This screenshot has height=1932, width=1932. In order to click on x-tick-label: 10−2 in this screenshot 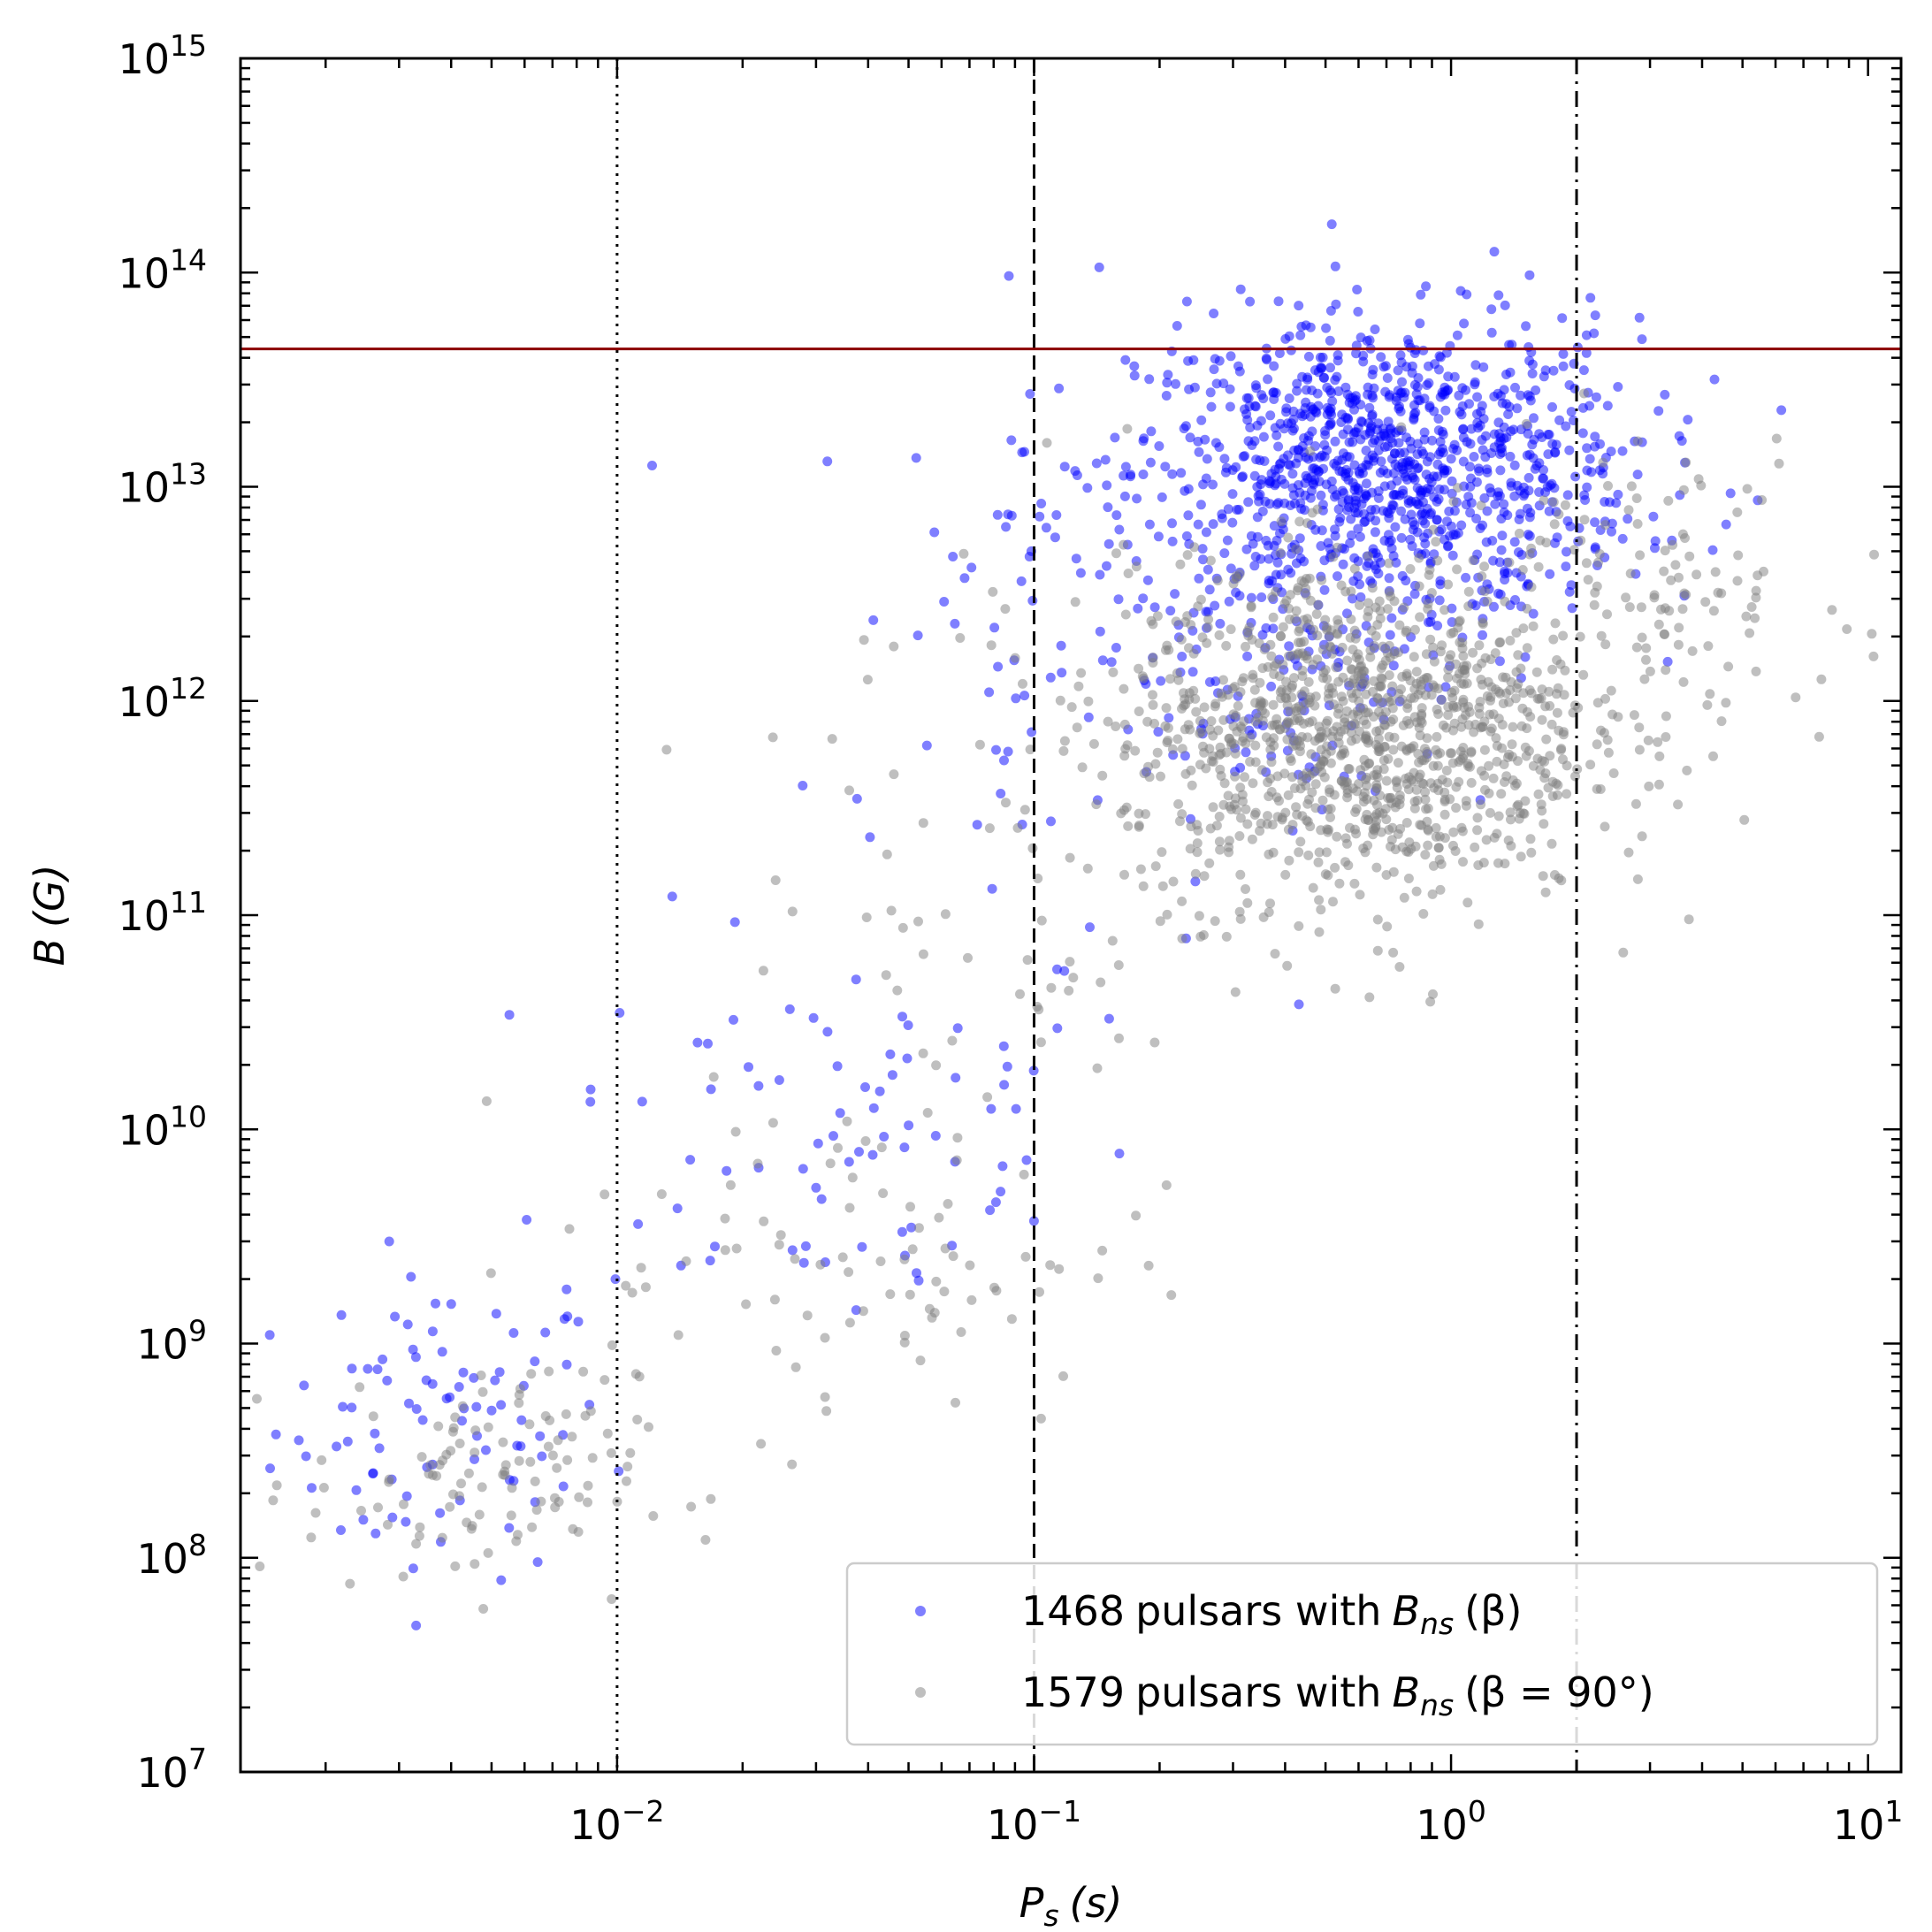, I will do `click(616, 1821)`.